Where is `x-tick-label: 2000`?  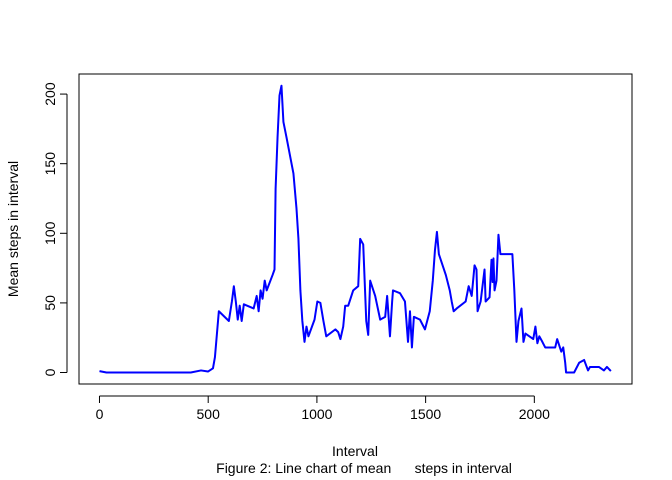
x-tick-label: 2000 is located at coordinates (534, 414).